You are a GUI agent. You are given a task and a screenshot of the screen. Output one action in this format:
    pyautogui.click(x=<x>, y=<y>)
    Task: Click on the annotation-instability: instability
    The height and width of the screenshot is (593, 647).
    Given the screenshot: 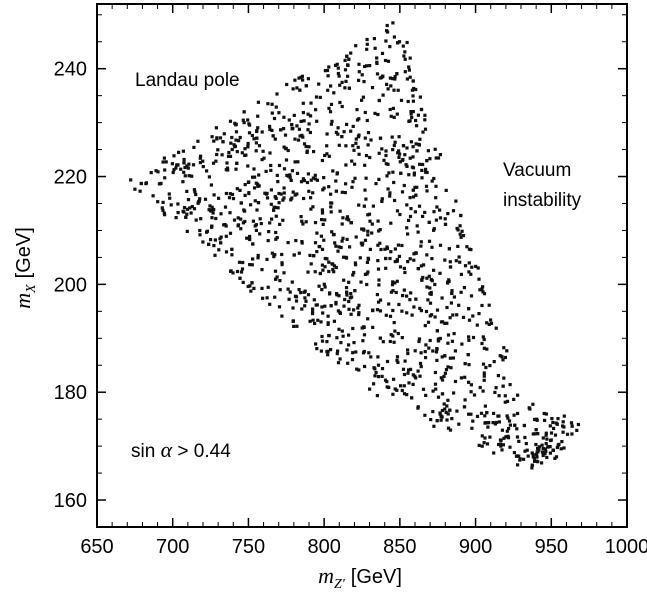 What is the action you would take?
    pyautogui.click(x=542, y=200)
    